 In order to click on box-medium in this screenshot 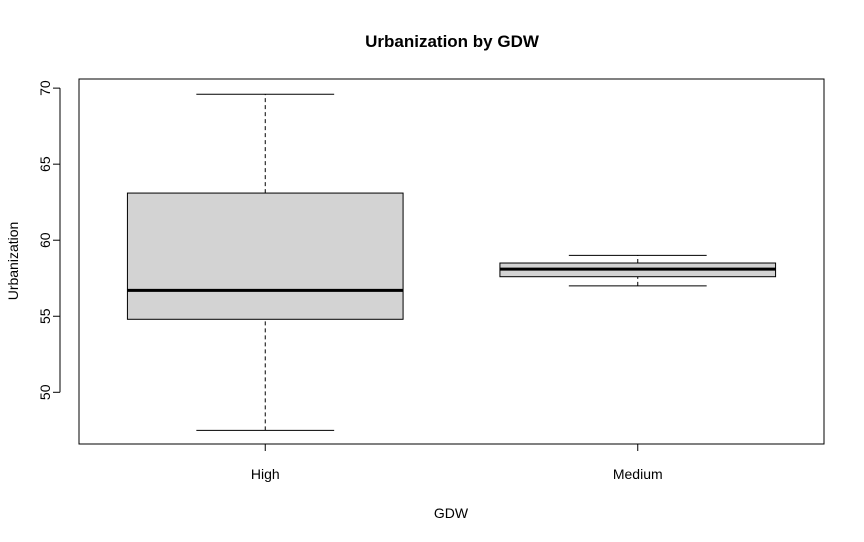, I will do `click(638, 270)`.